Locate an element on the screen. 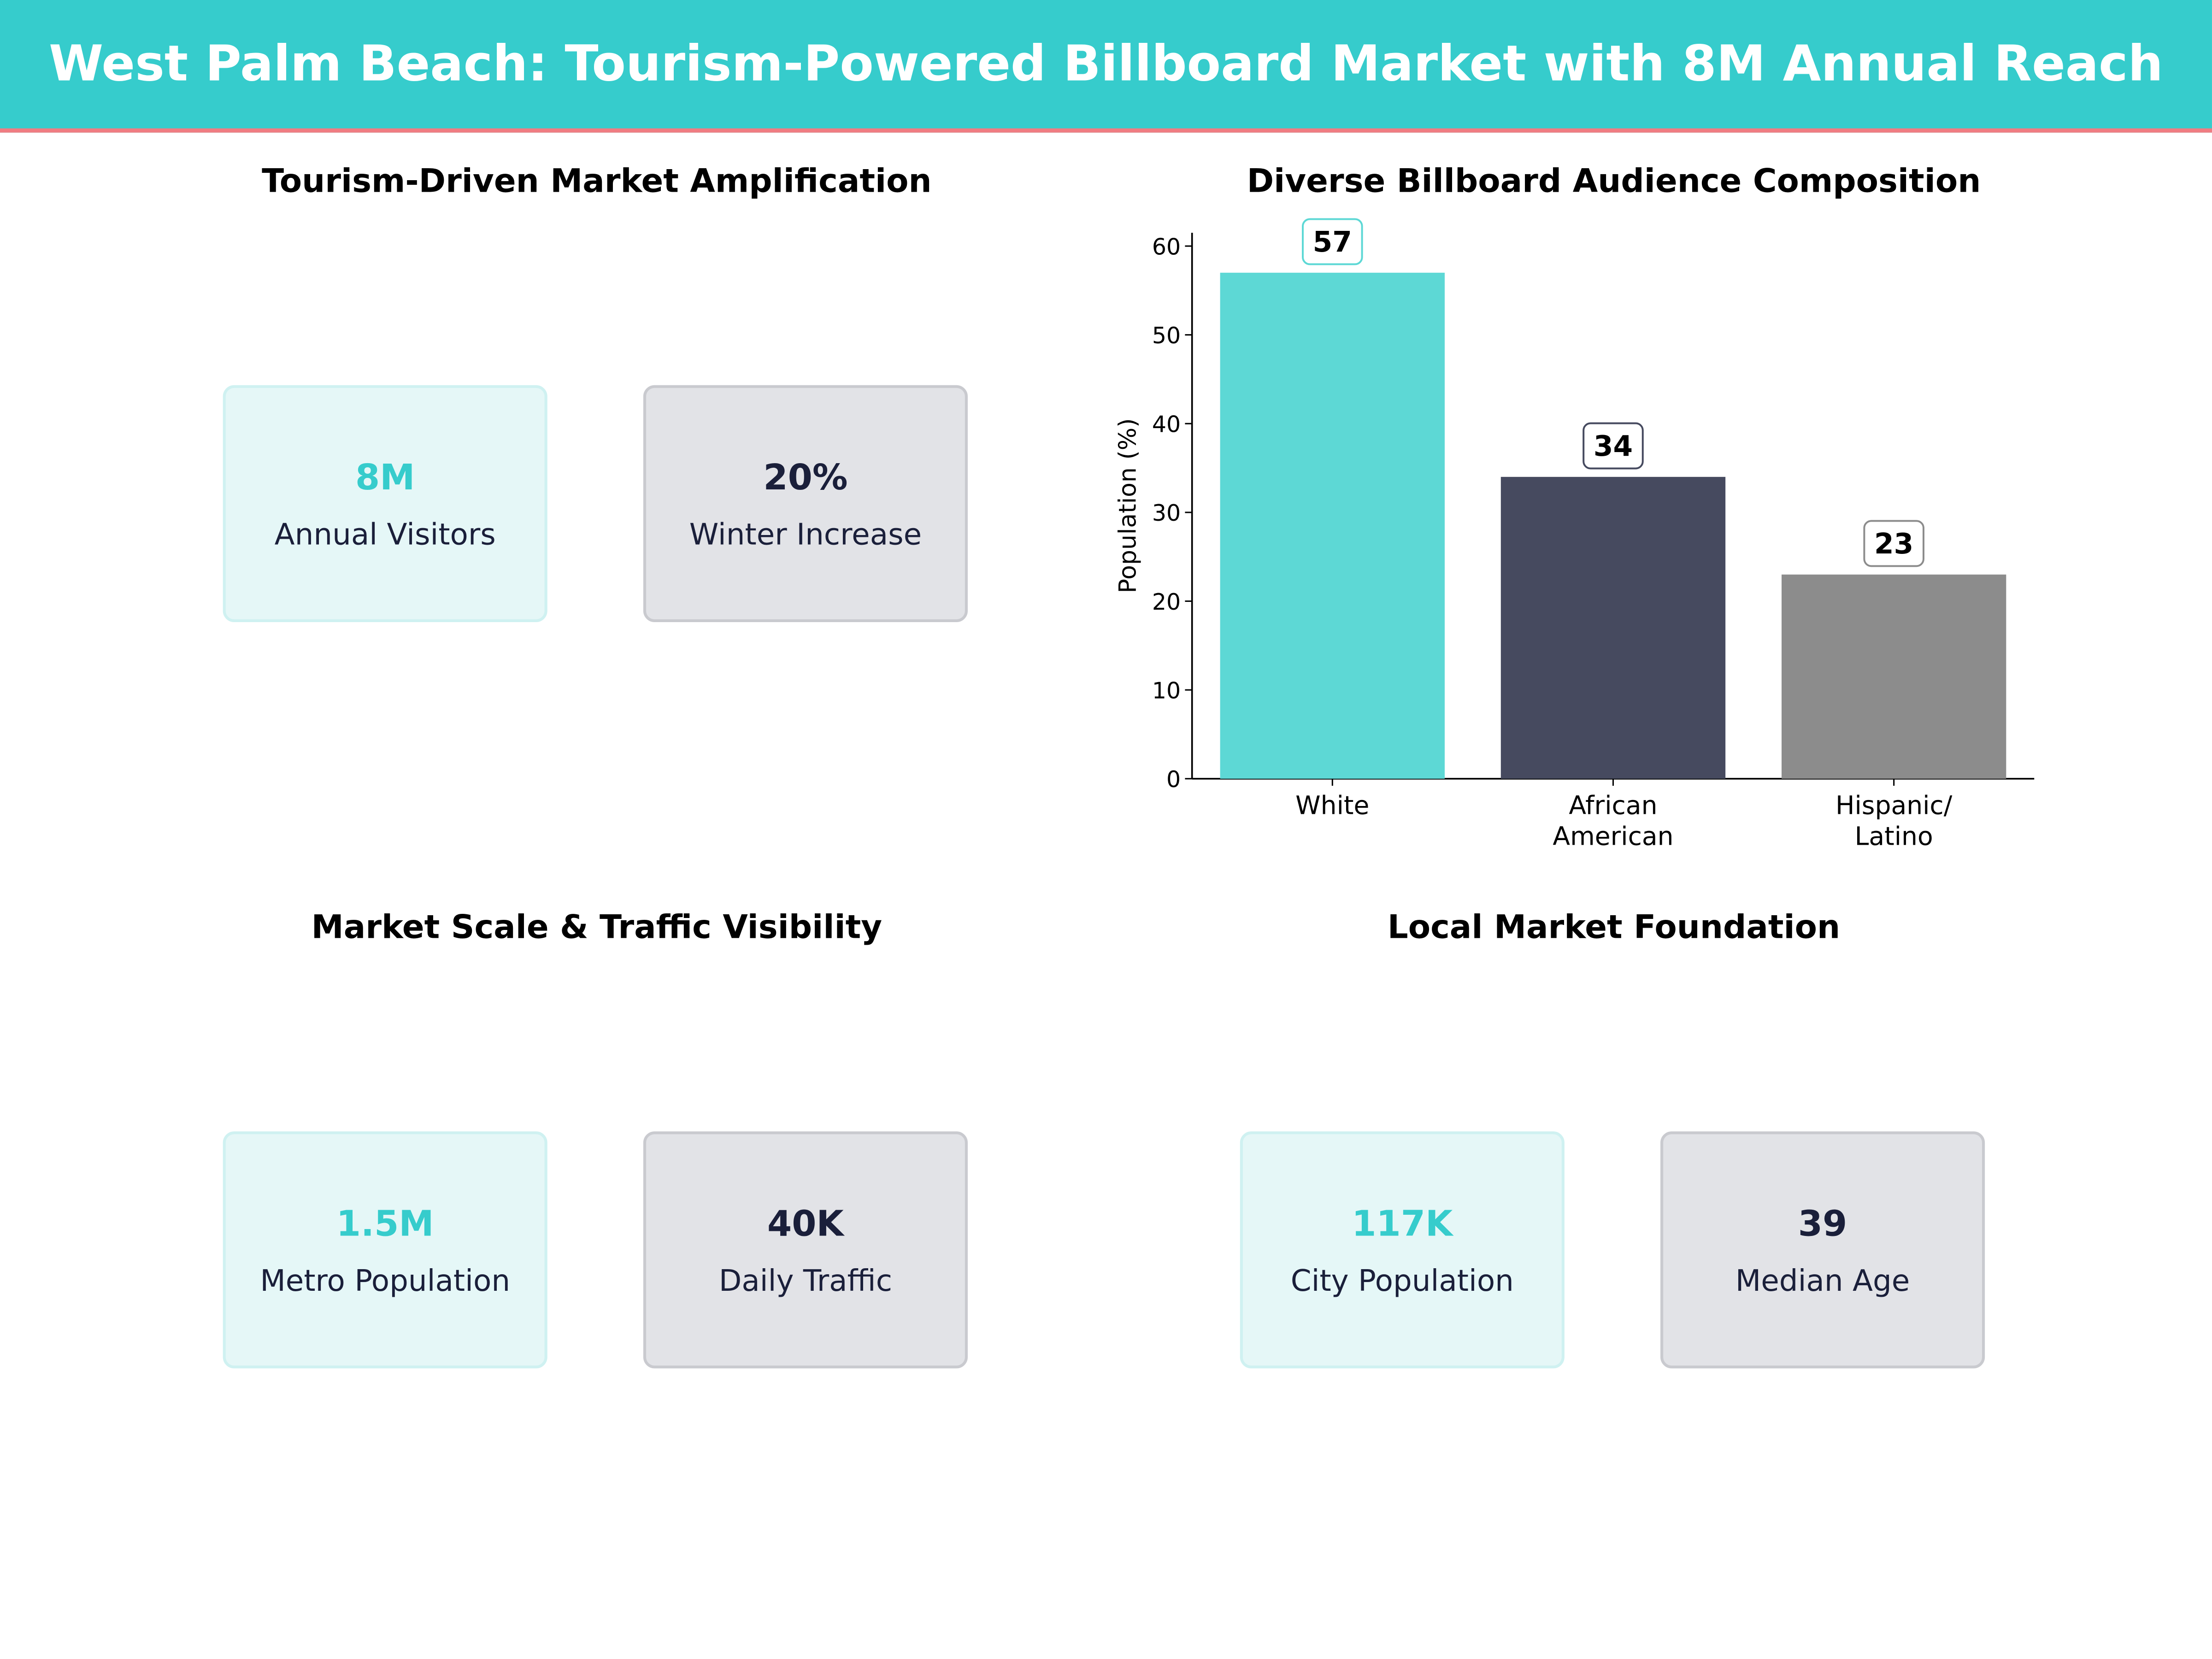  kpi-label: City Population is located at coordinates (1402, 1280).